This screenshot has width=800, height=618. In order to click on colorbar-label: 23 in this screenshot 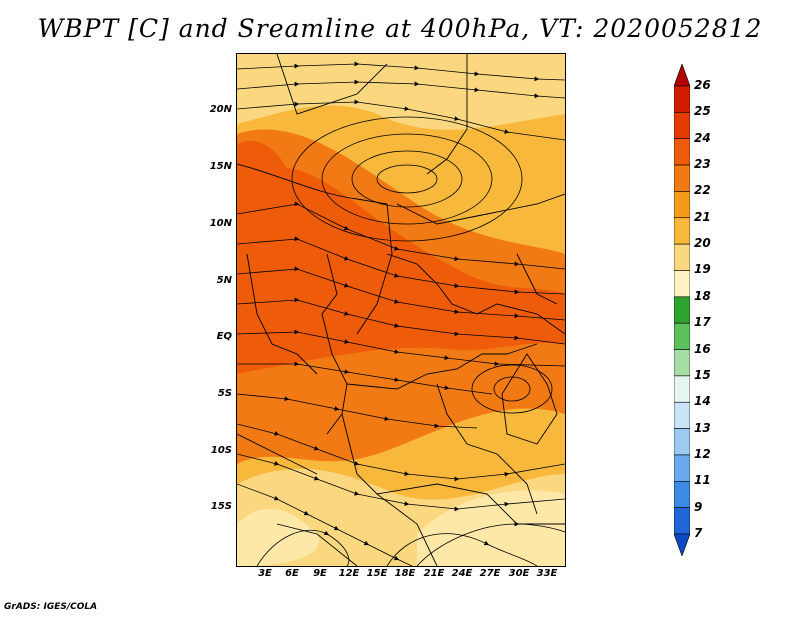, I will do `click(702, 164)`.